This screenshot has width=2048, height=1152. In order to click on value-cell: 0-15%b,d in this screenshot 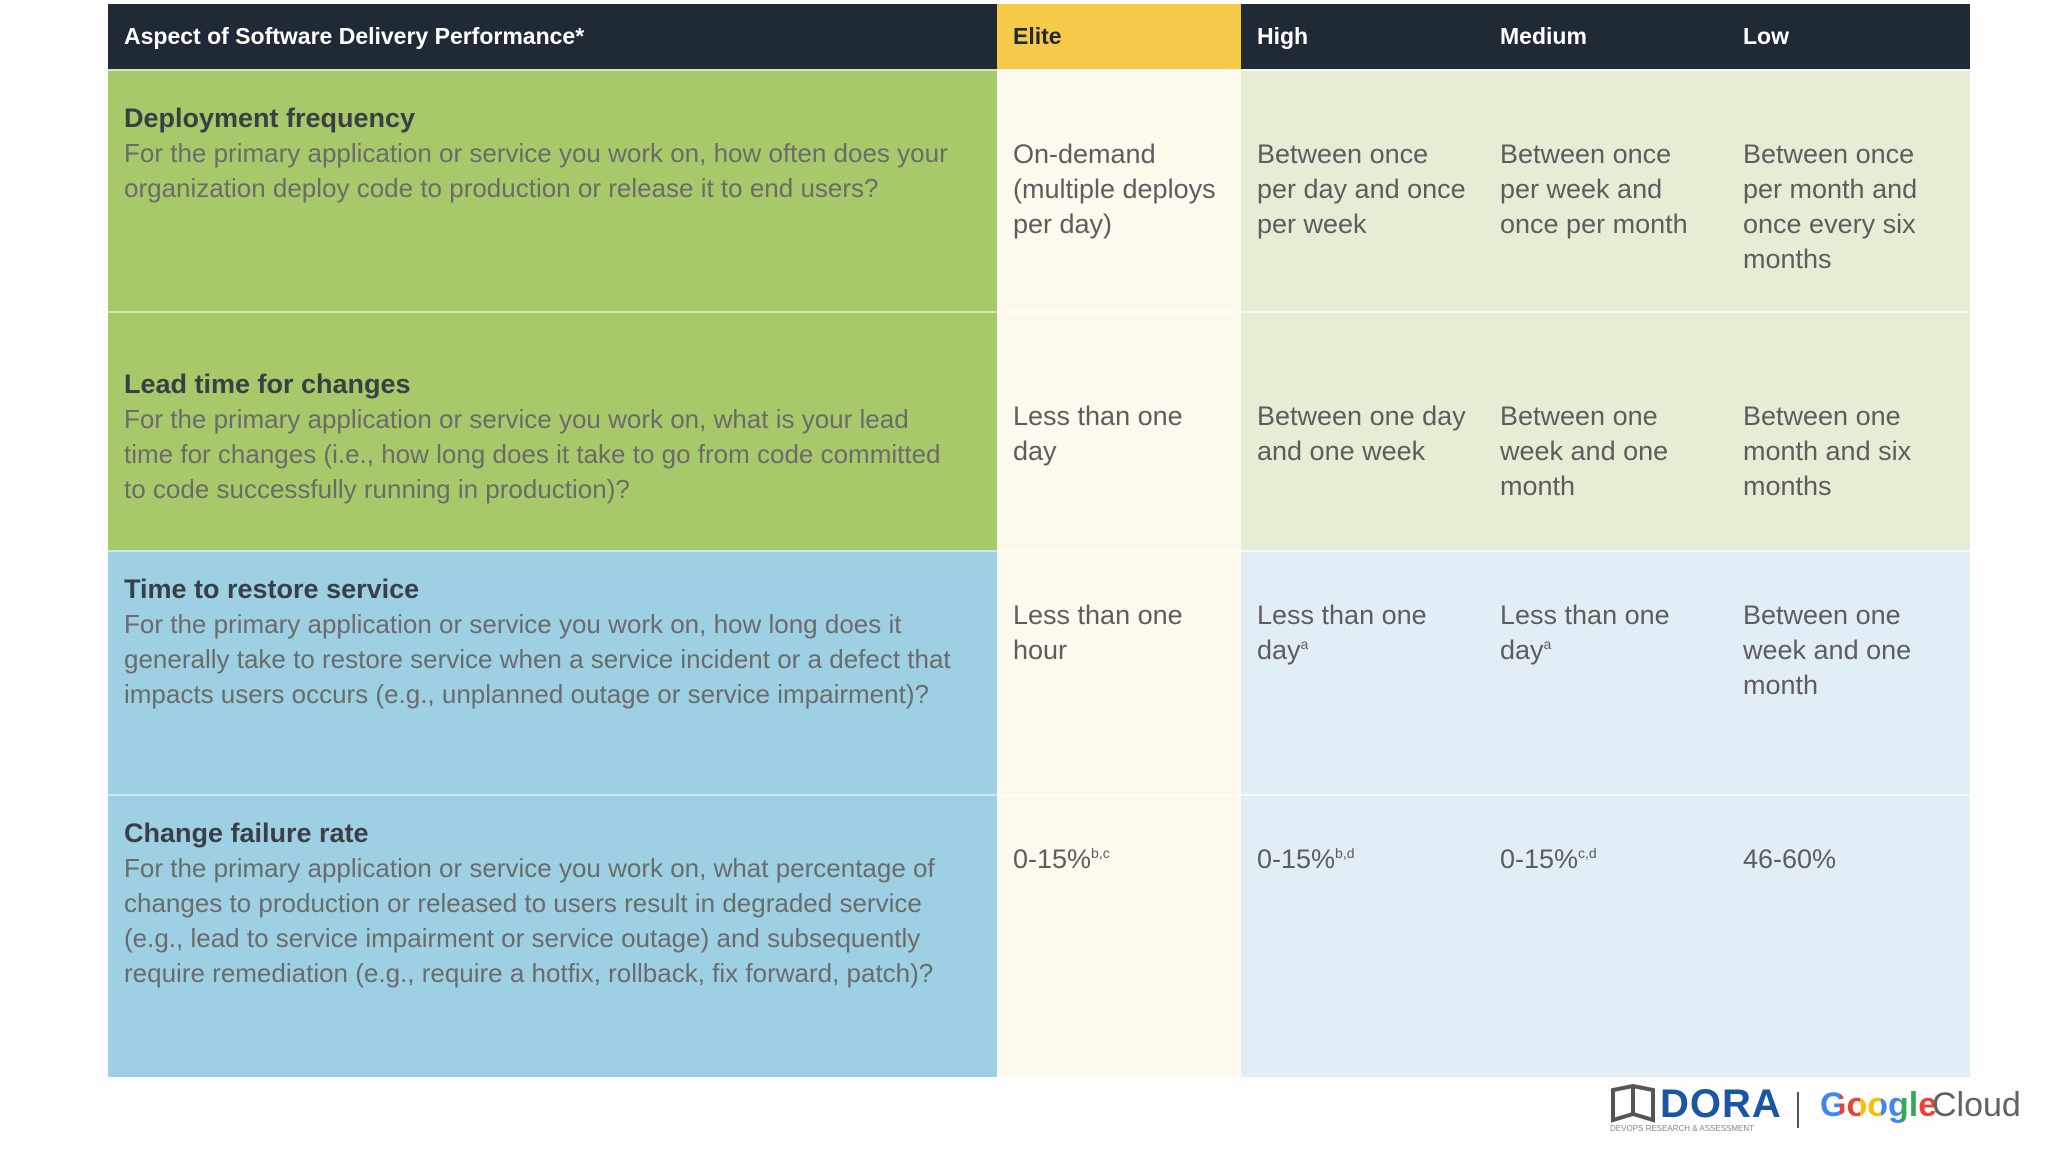, I will do `click(1362, 935)`.